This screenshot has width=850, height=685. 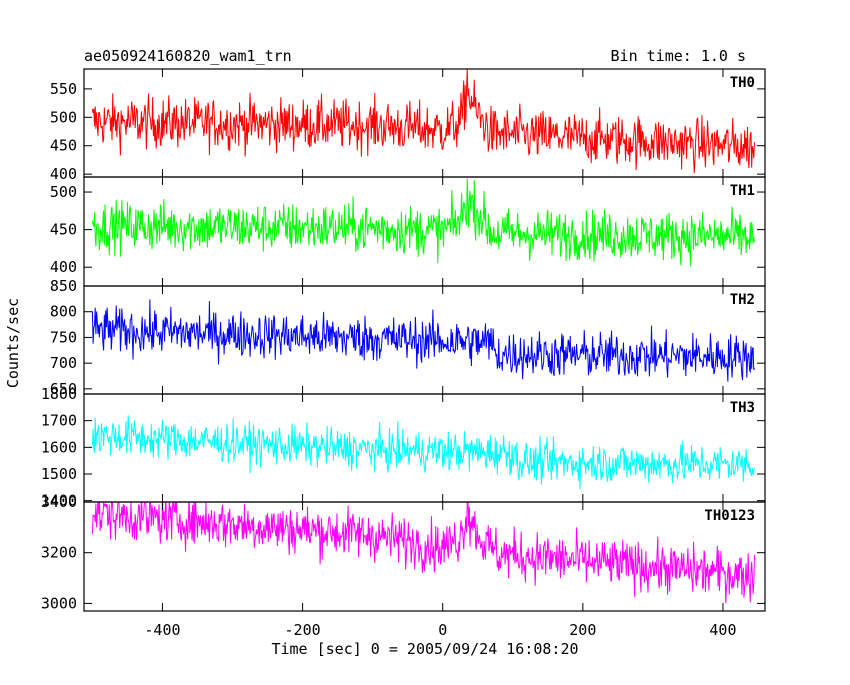 I want to click on y-tick-label: 1700, so click(x=59, y=421).